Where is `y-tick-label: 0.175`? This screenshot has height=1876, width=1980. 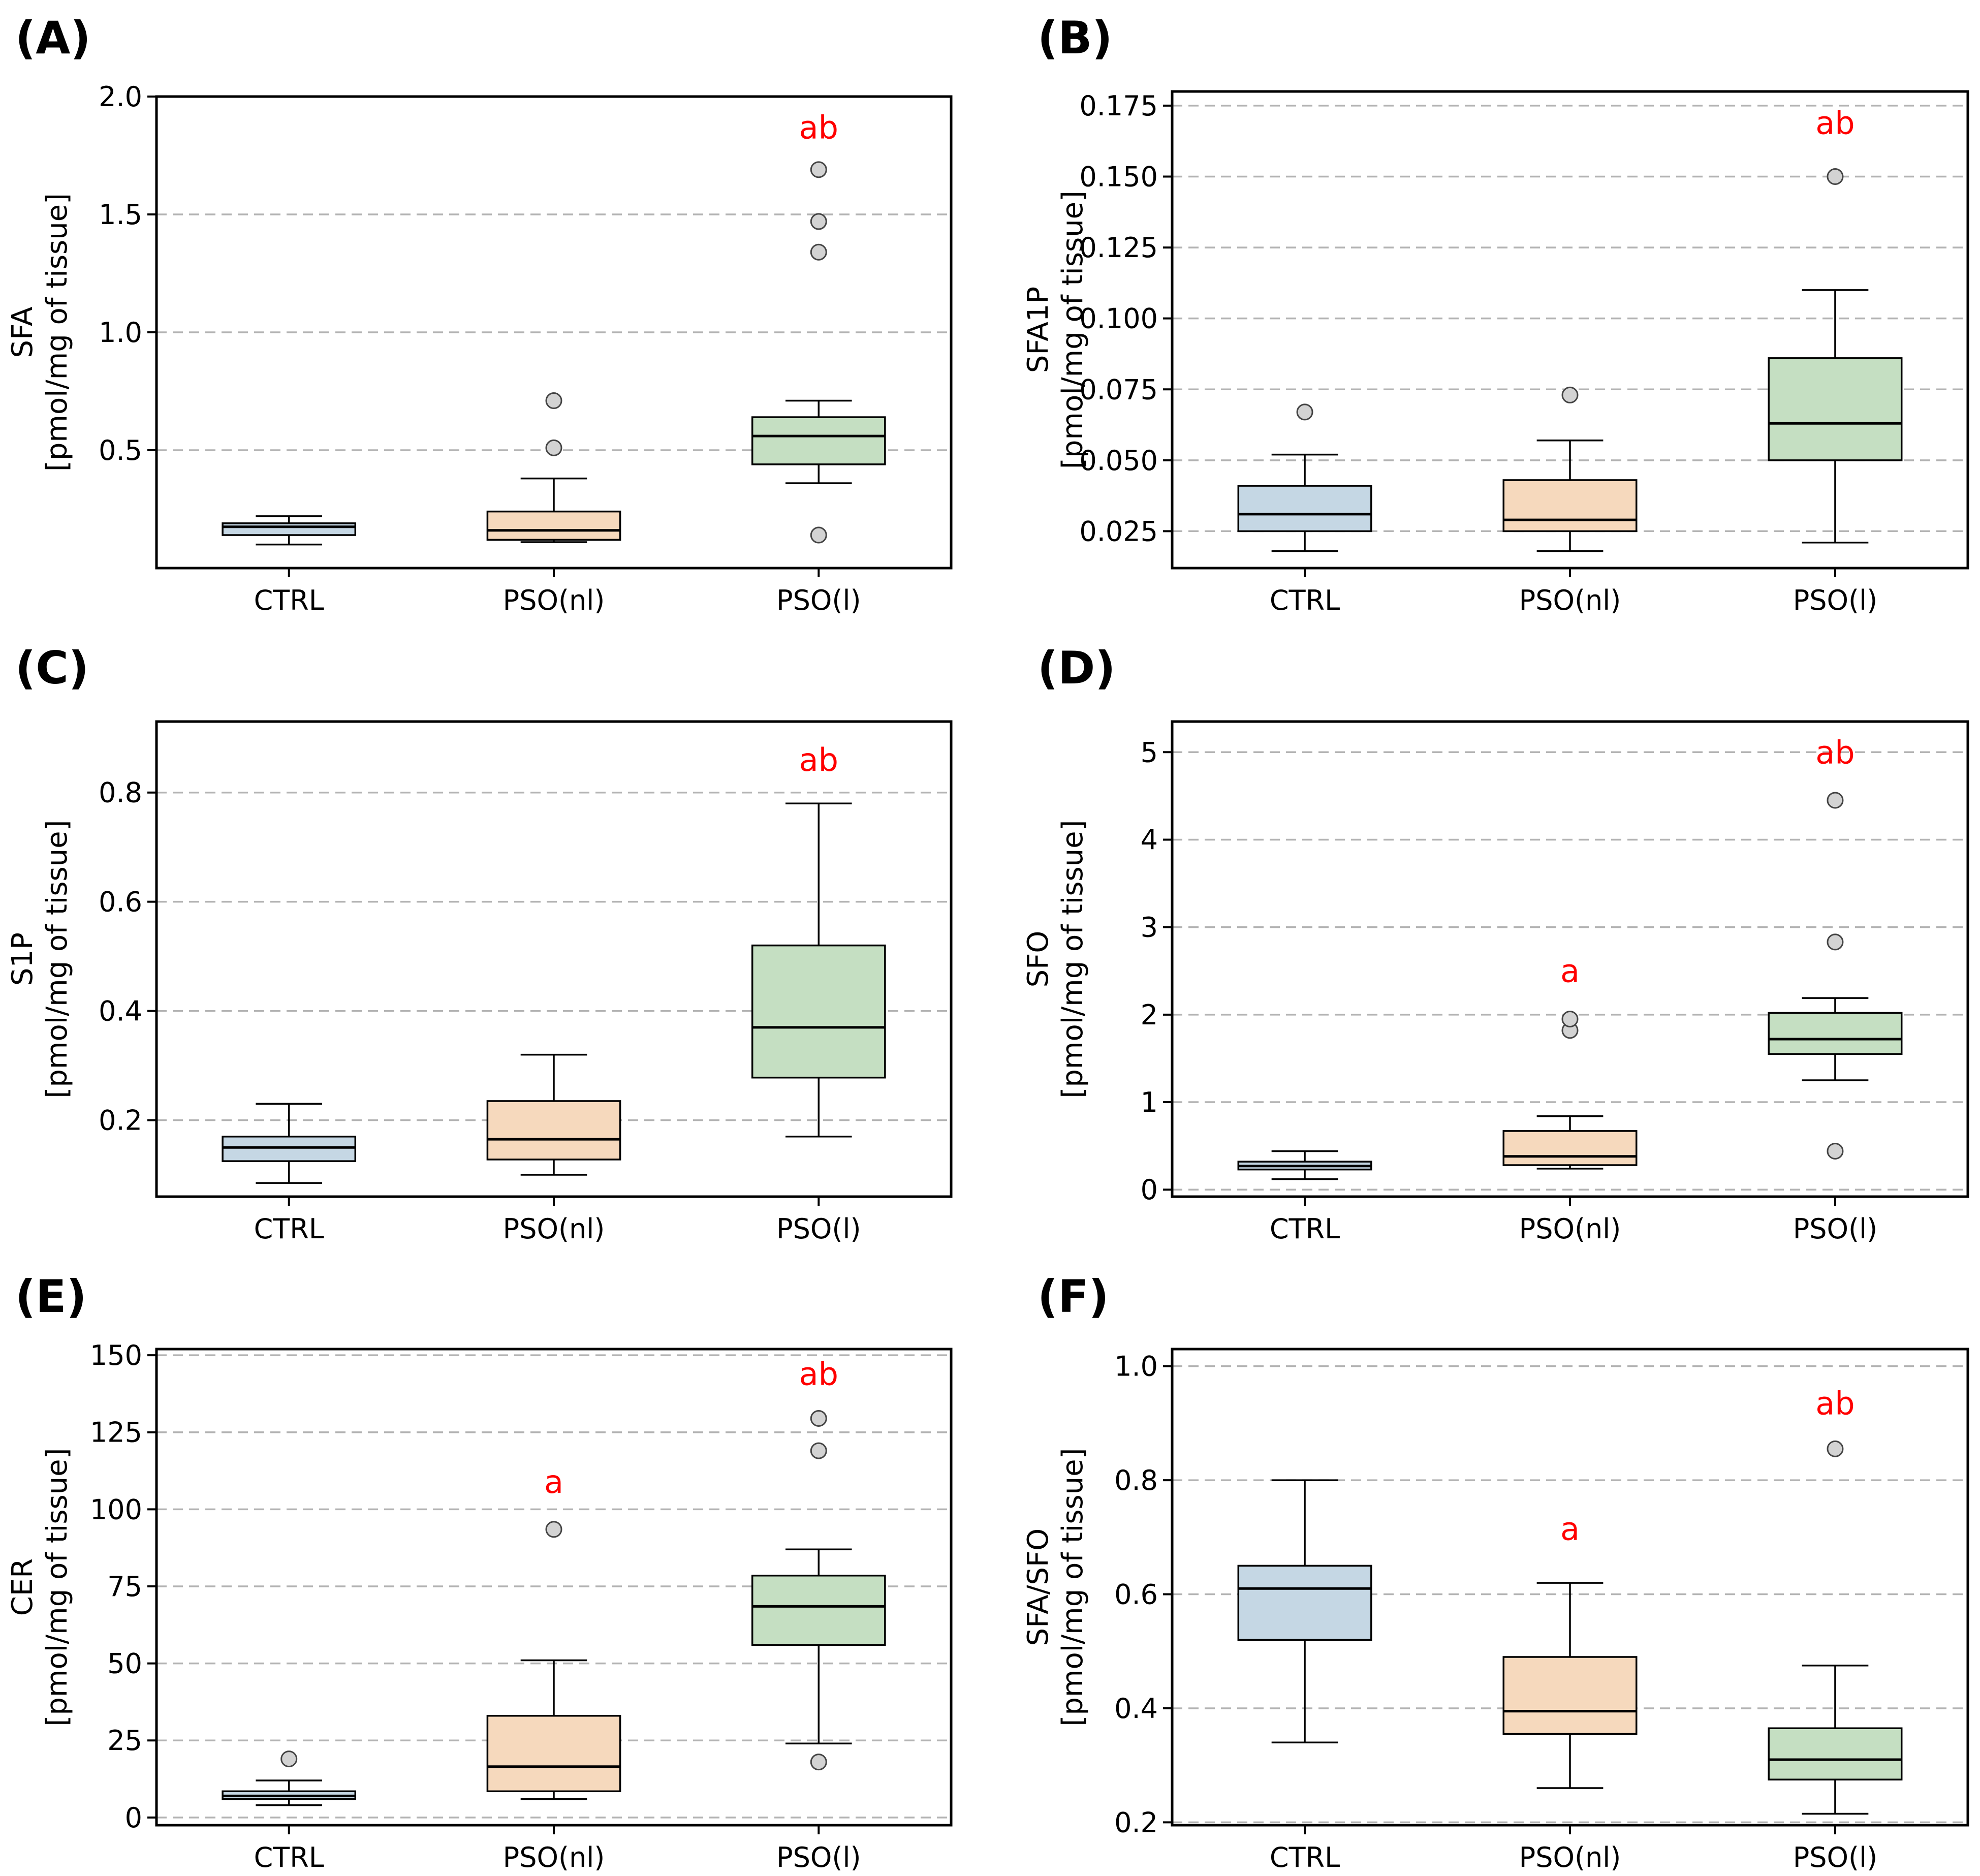
y-tick-label: 0.175 is located at coordinates (1118, 106).